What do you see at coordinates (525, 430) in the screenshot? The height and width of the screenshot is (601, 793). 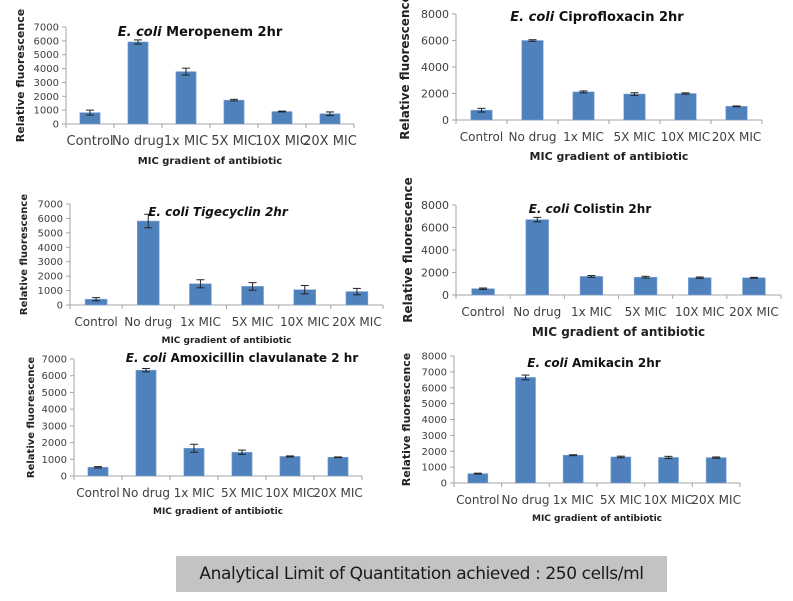 I see `bar-no-drug` at bounding box center [525, 430].